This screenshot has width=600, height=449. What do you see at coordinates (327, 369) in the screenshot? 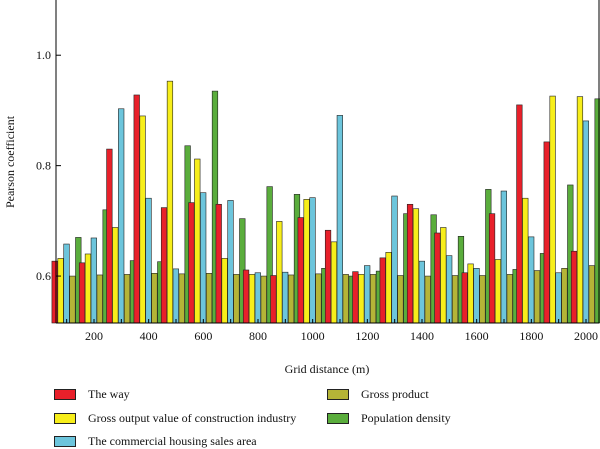
I see `x-axis-label: Grid distance (m)` at bounding box center [327, 369].